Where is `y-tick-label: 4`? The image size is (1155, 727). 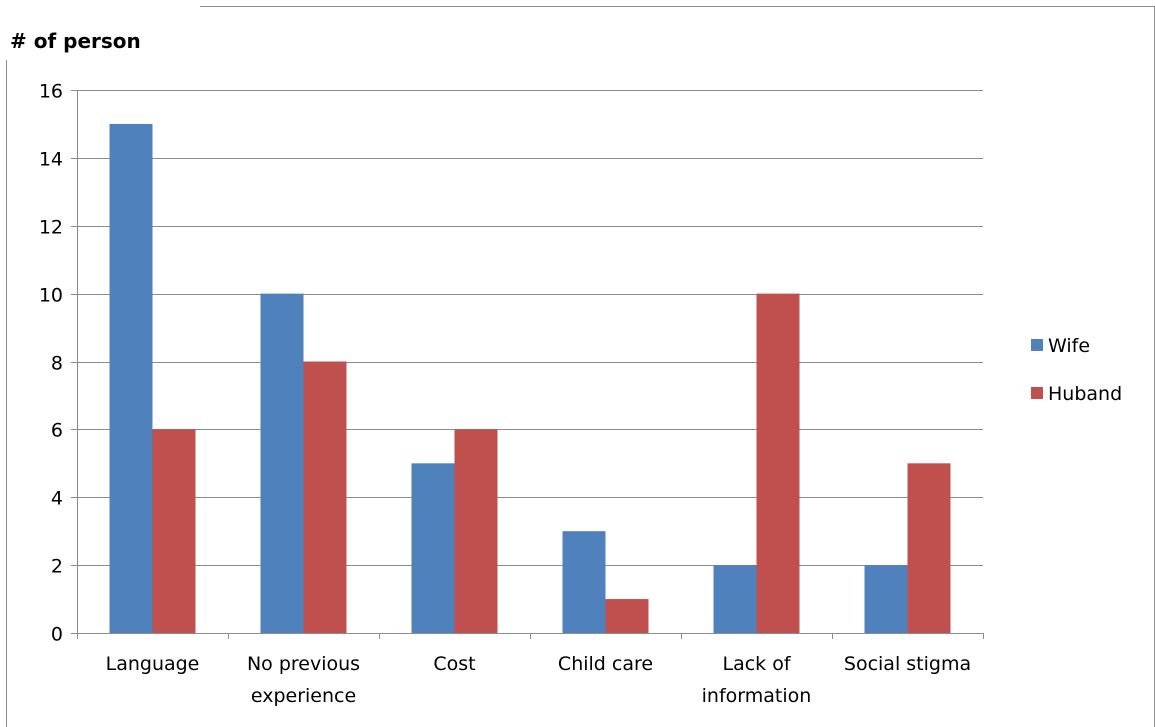 y-tick-label: 4 is located at coordinates (57, 499).